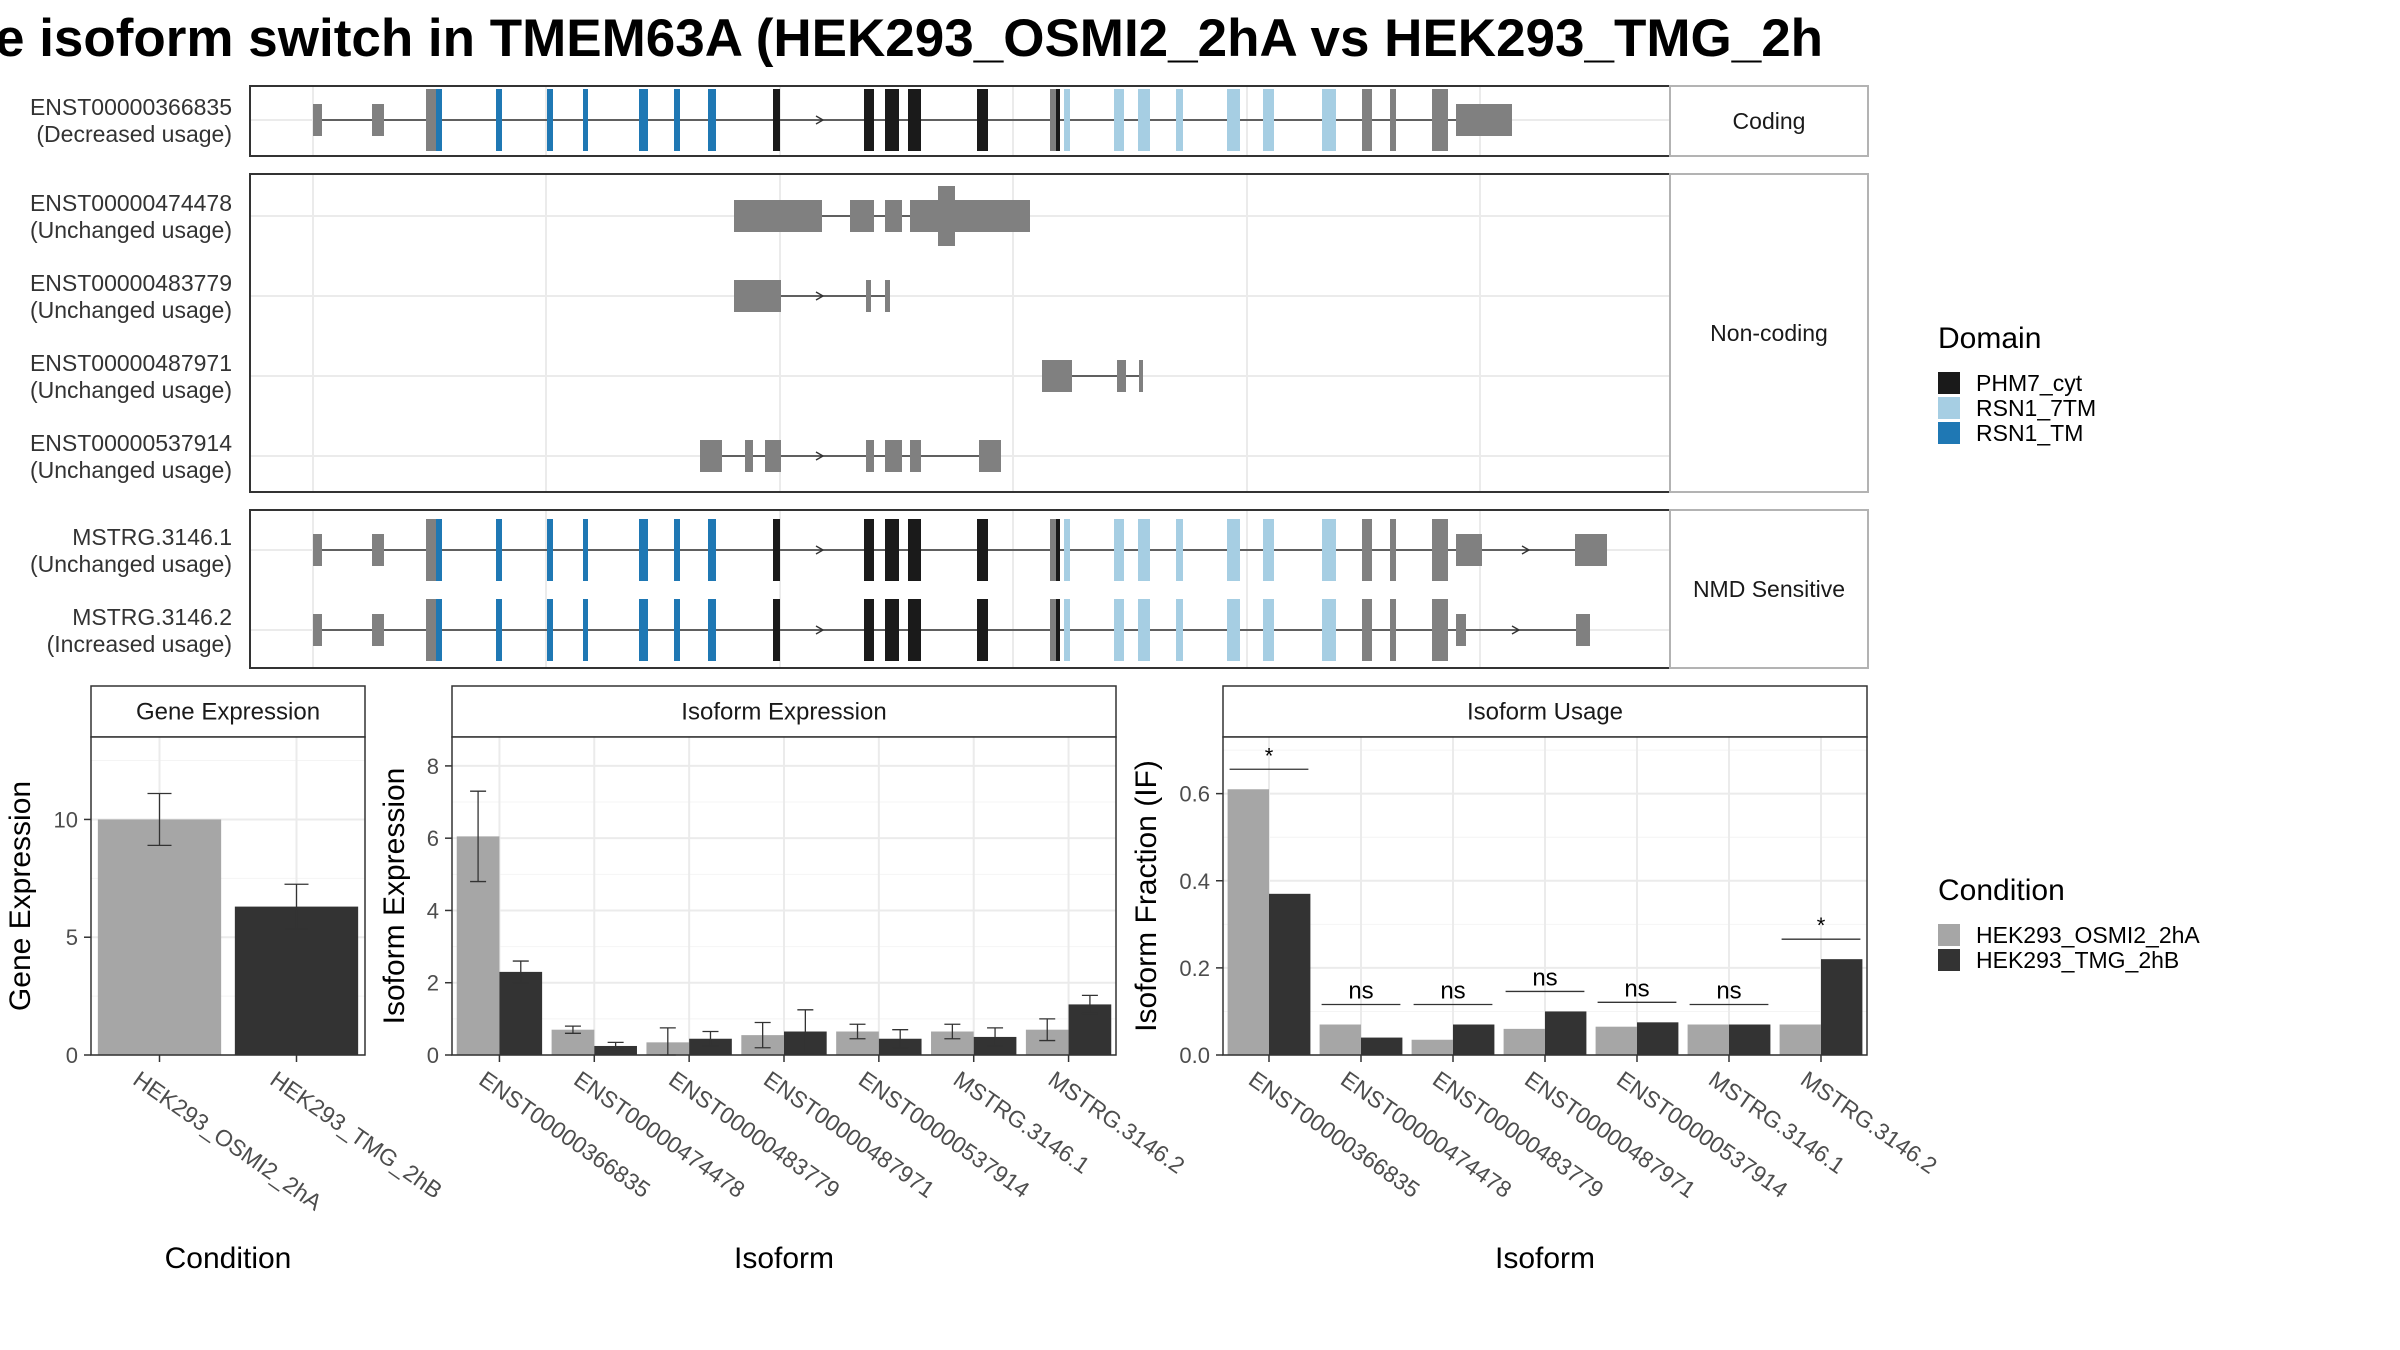 The image size is (2400, 1350). What do you see at coordinates (1769, 121) in the screenshot?
I see `group-strip-label: Coding` at bounding box center [1769, 121].